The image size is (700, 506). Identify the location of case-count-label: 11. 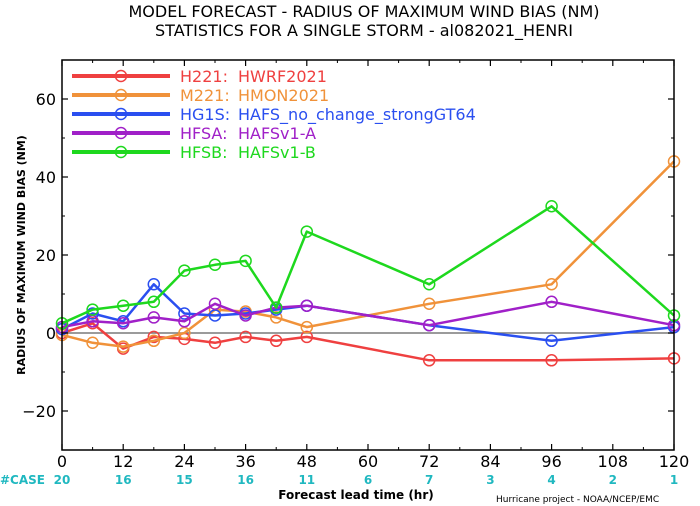
(306, 480).